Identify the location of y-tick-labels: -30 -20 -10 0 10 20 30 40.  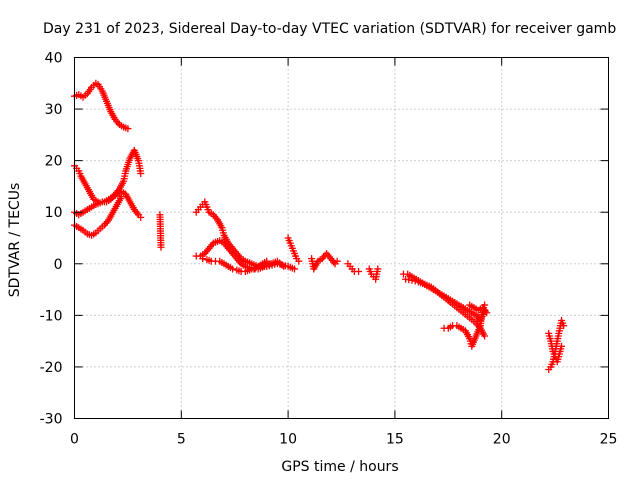
(51, 239).